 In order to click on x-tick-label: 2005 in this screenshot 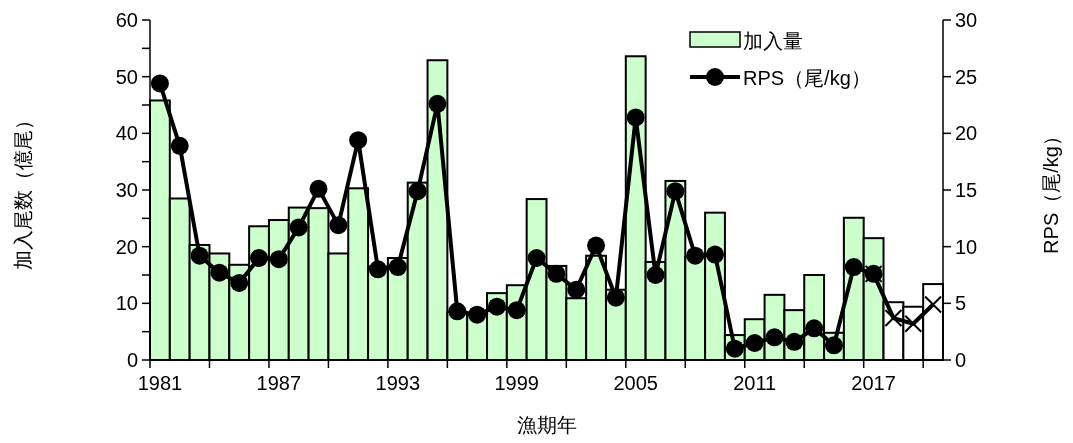, I will do `click(635, 383)`.